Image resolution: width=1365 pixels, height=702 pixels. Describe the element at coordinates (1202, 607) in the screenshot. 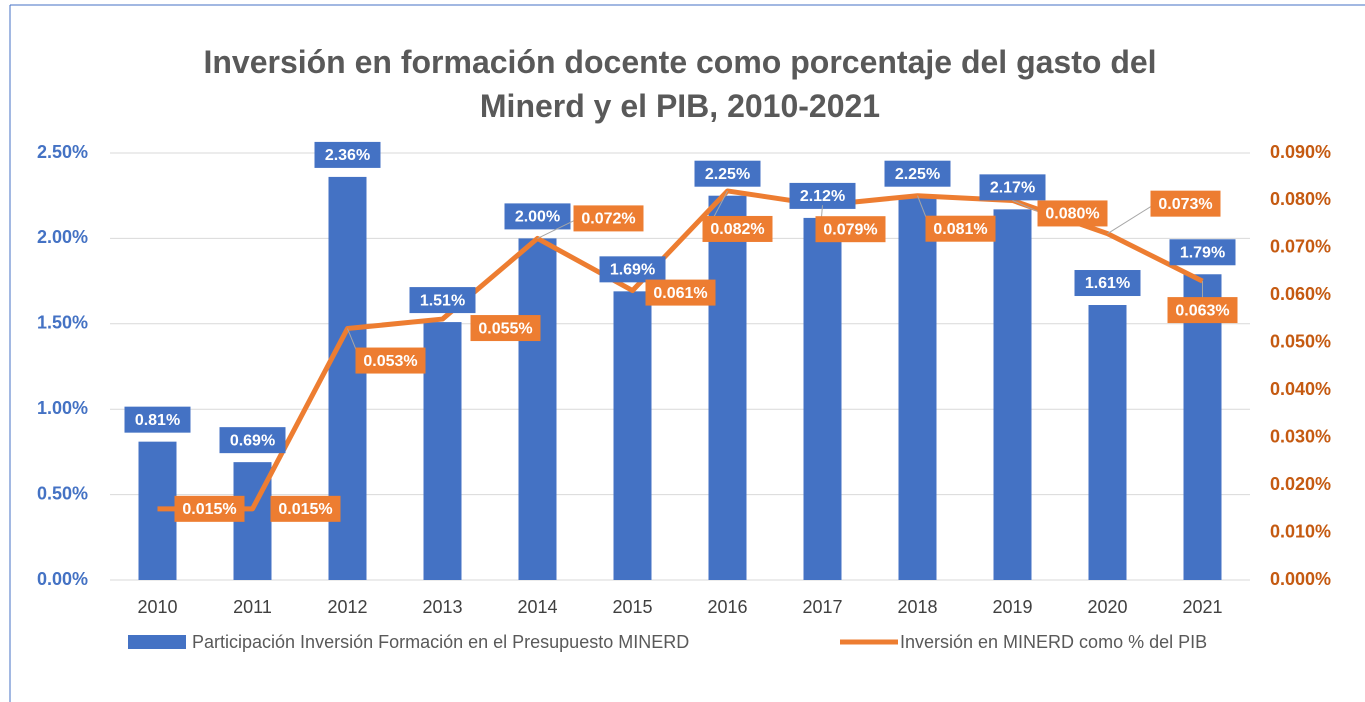

I see `x-tick-label: 2021` at that location.